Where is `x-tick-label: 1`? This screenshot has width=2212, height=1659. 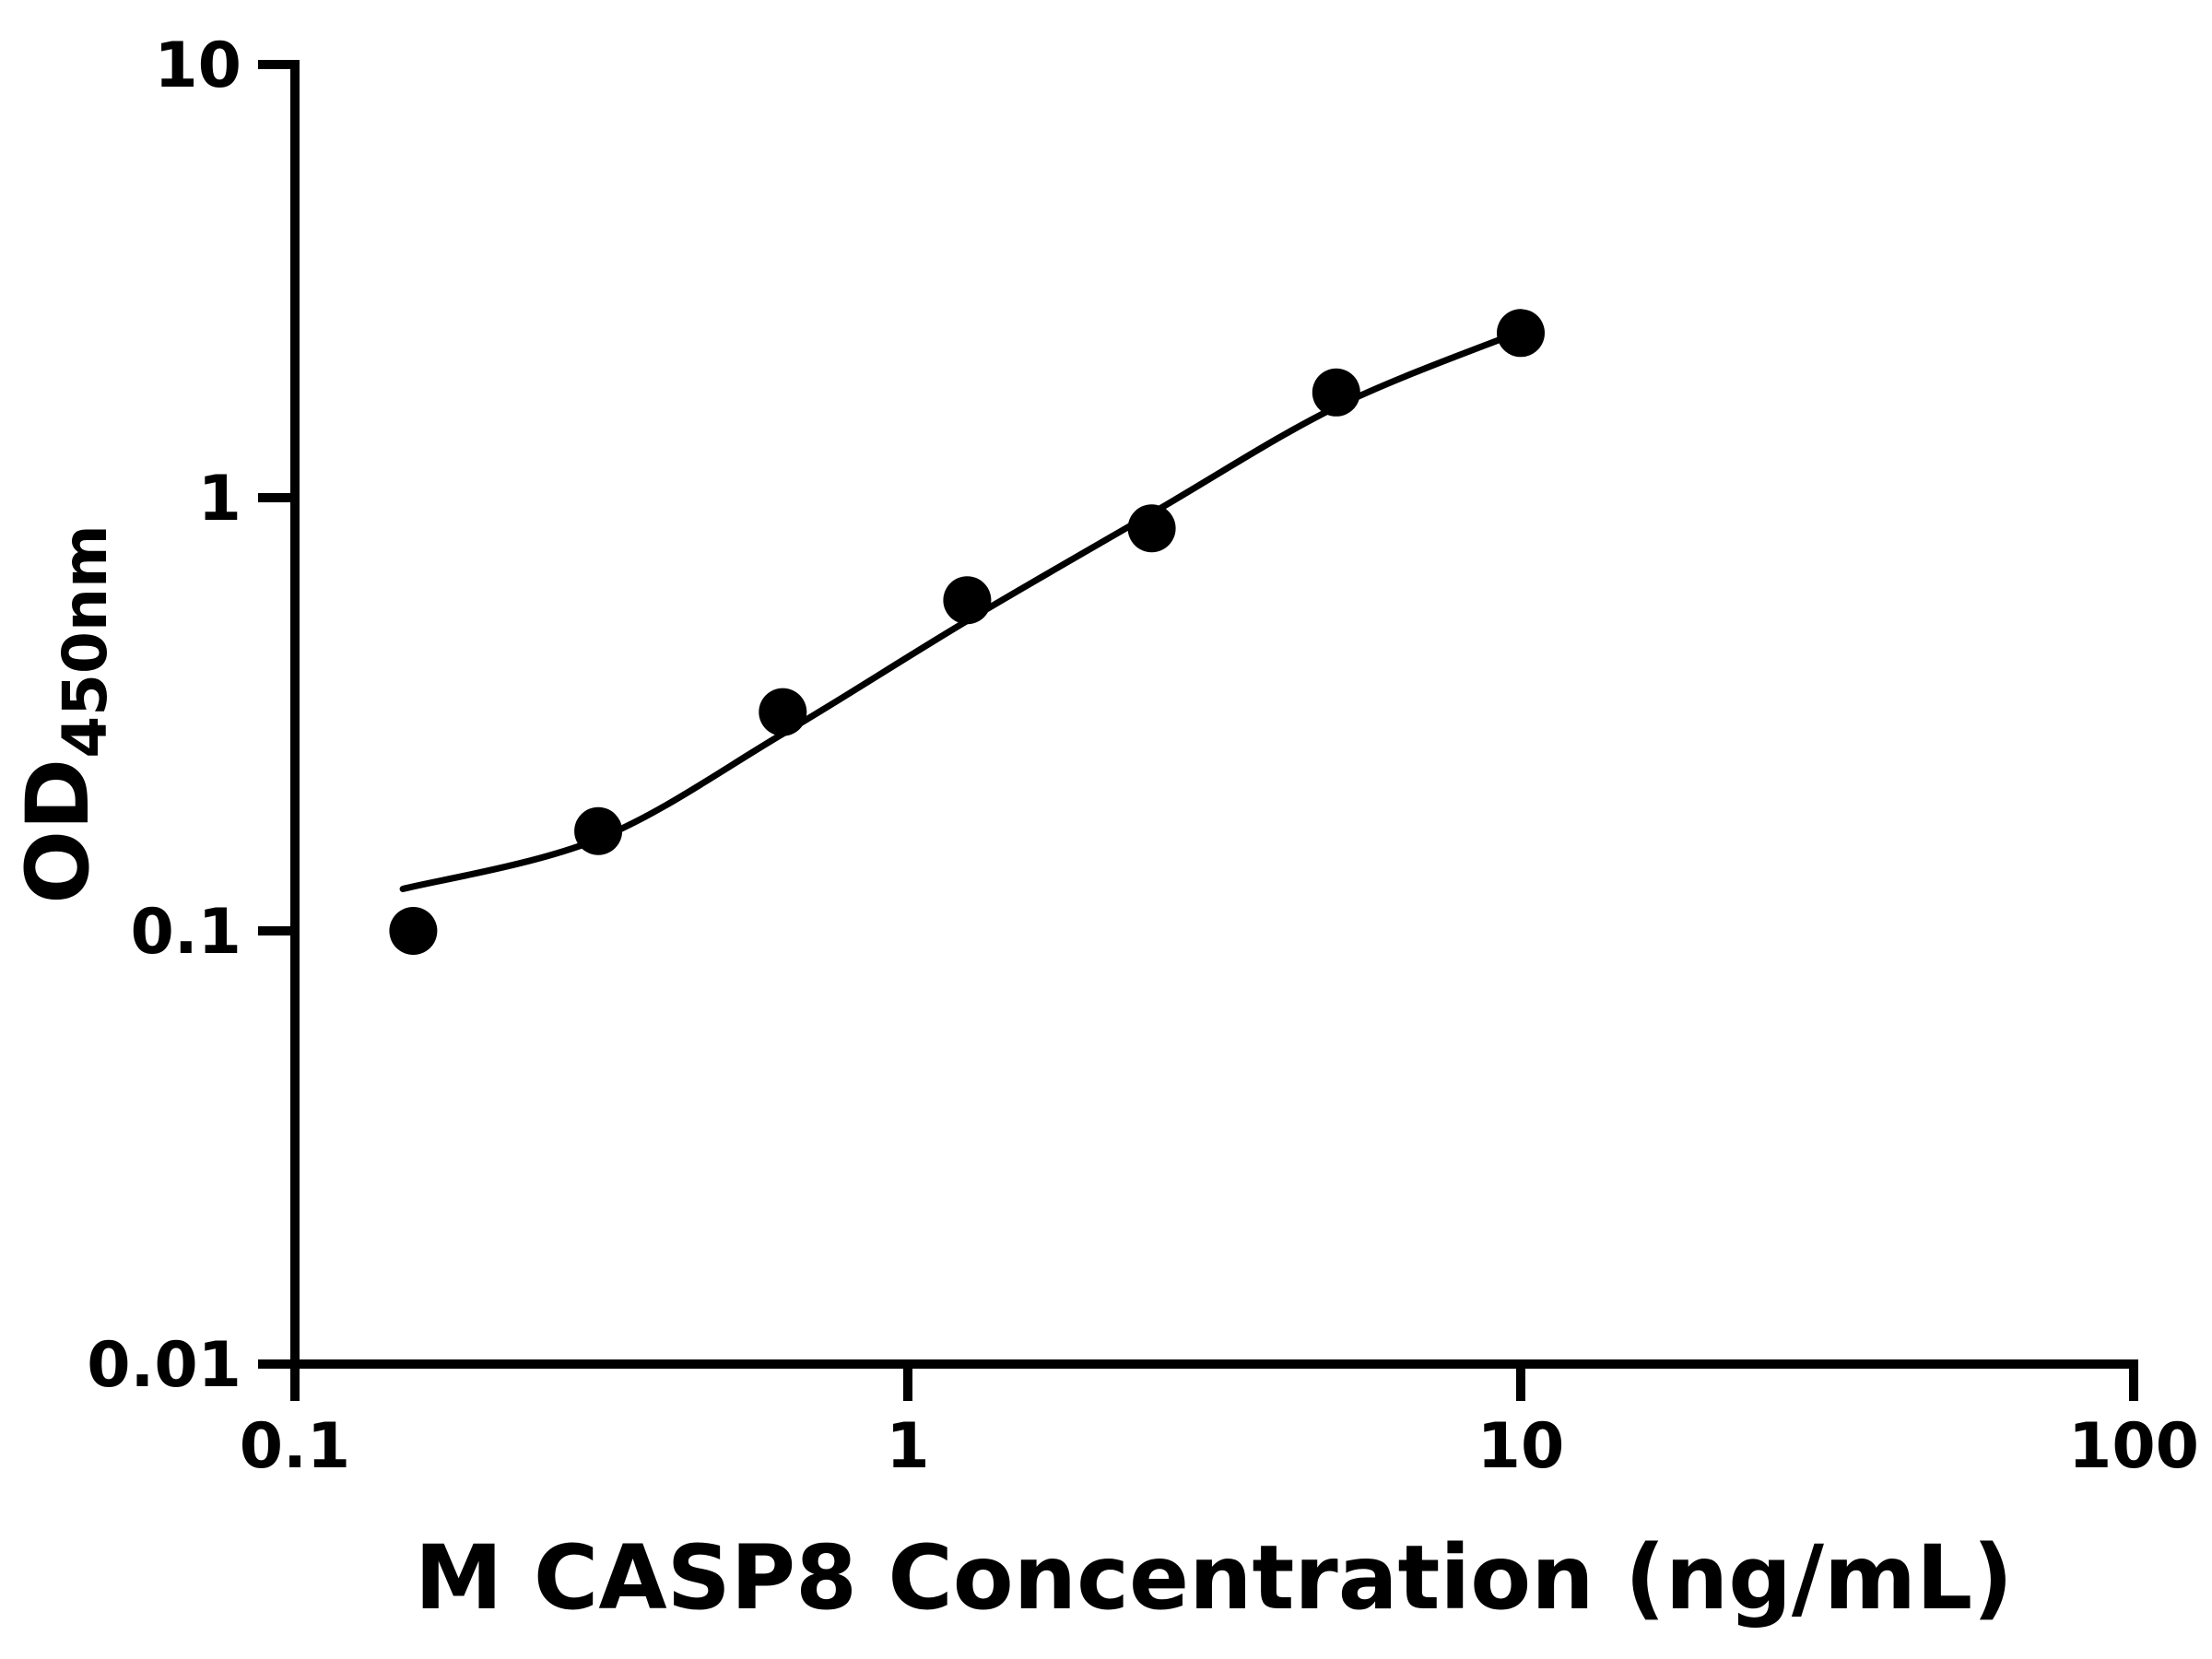 x-tick-label: 1 is located at coordinates (907, 1446).